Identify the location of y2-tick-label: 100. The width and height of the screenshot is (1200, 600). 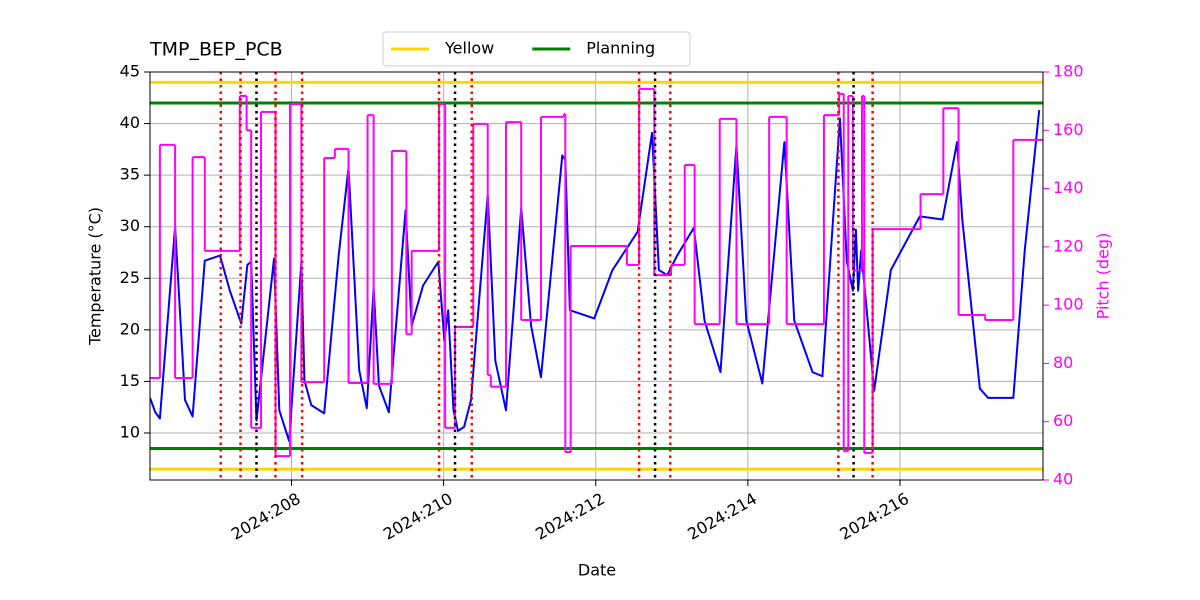
(1068, 304).